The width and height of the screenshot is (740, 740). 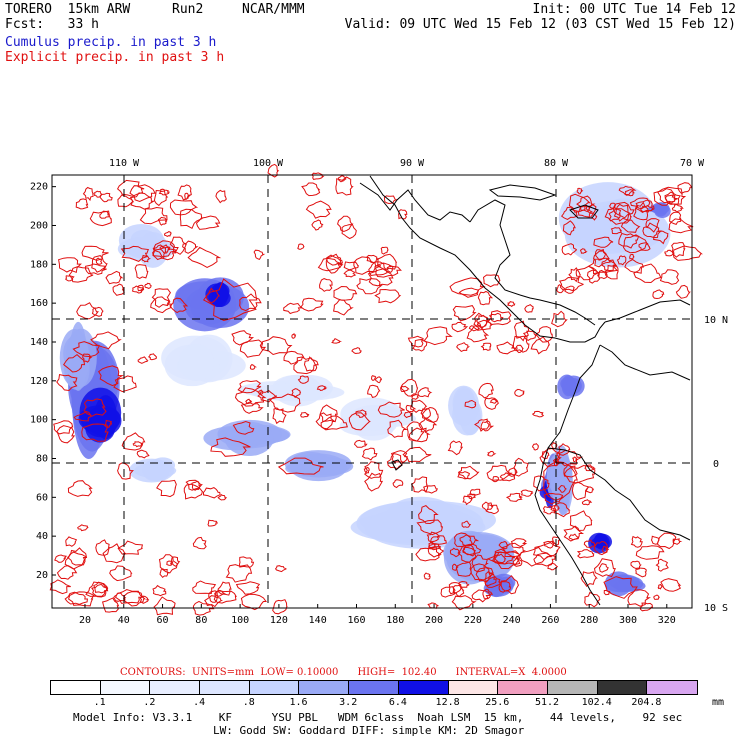 What do you see at coordinates (149, 702) in the screenshot?
I see `legend-label: .2` at bounding box center [149, 702].